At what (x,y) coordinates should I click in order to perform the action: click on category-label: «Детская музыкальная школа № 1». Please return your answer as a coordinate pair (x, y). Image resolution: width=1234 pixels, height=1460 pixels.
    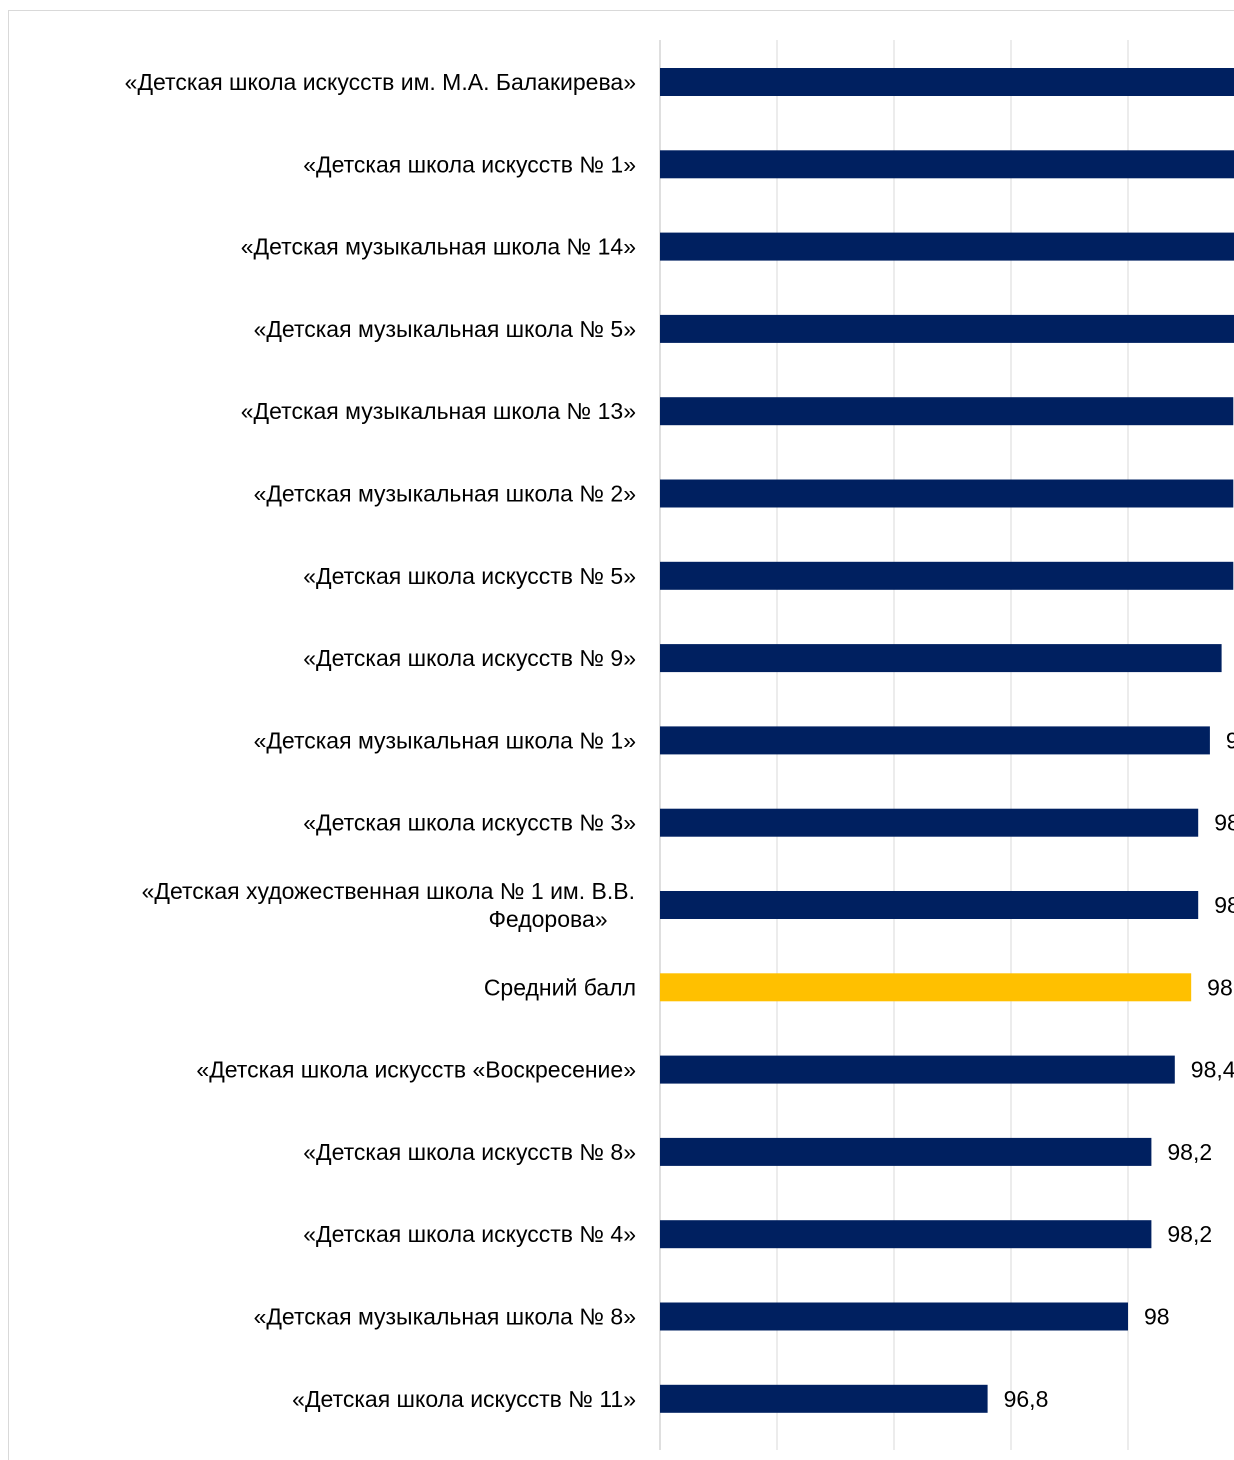
    Looking at the image, I should click on (445, 740).